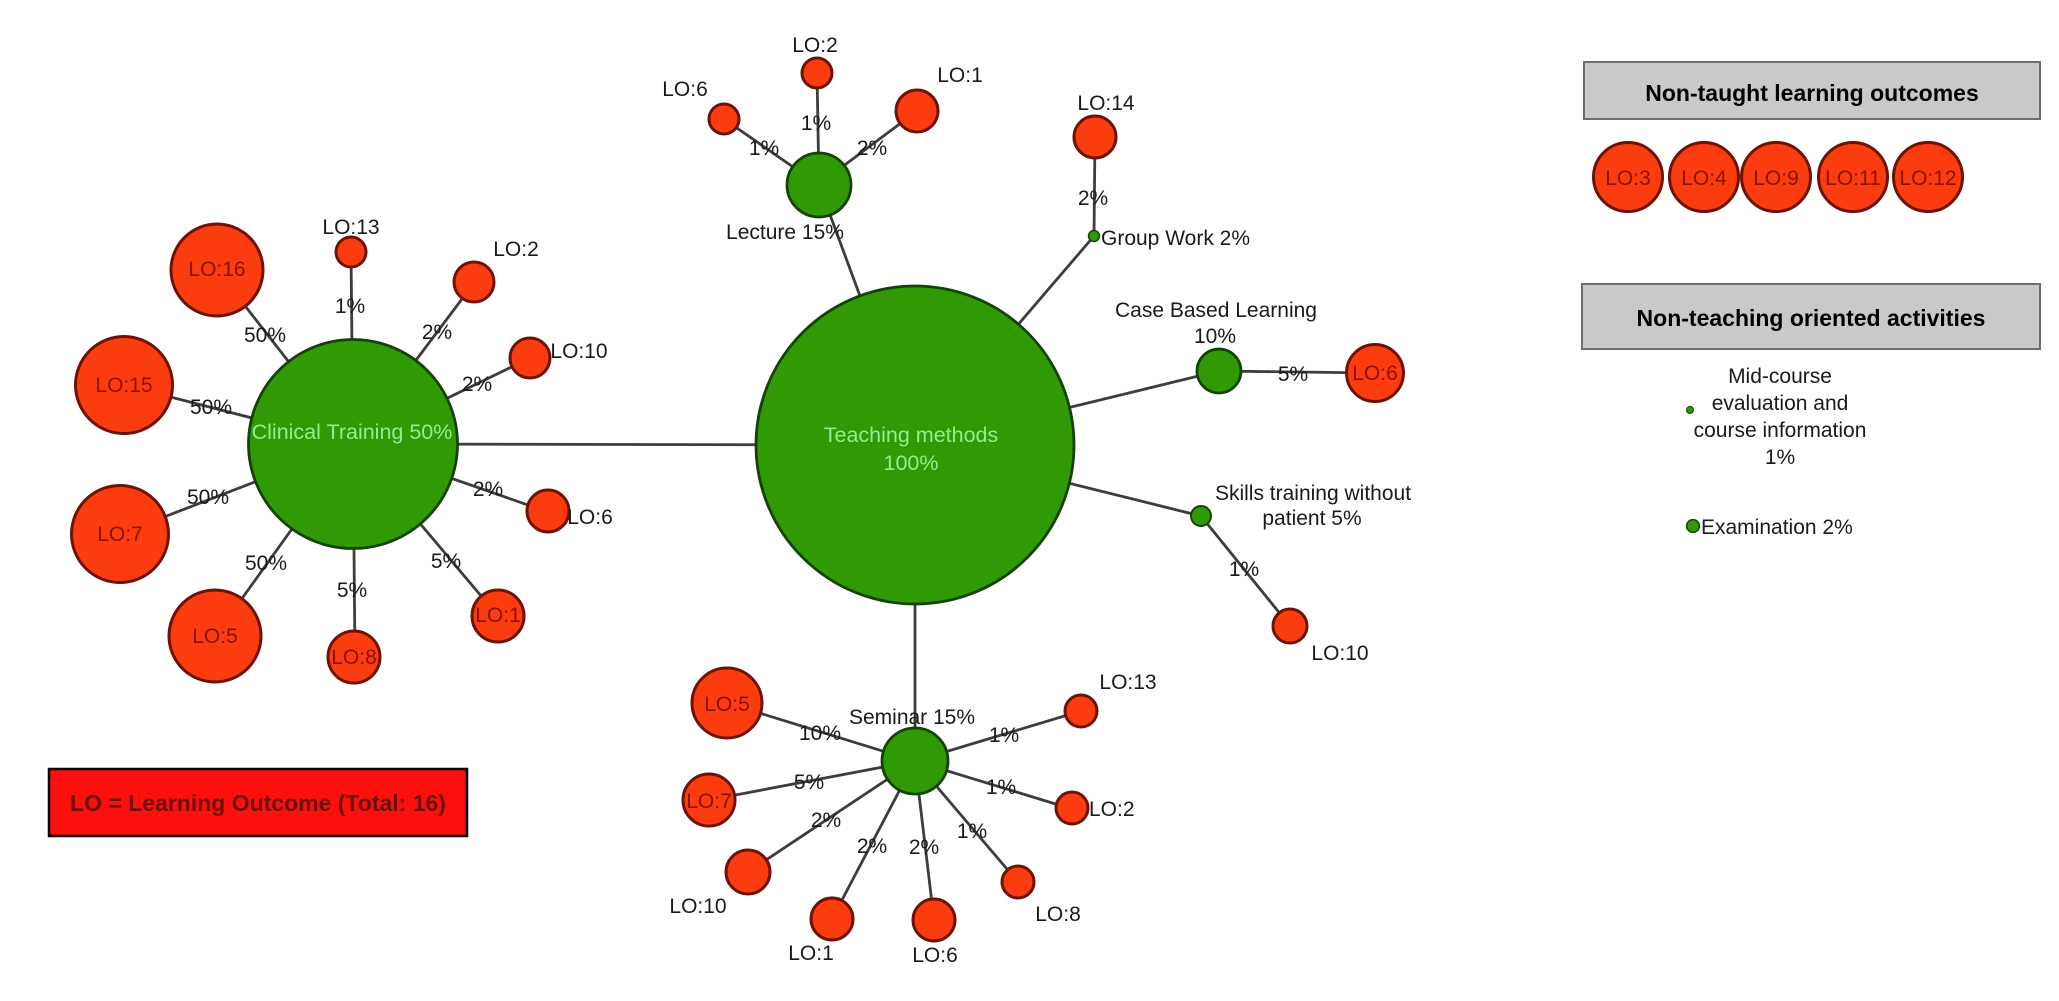 This screenshot has height=1001, width=2059. Describe the element at coordinates (123, 385) in the screenshot. I see `svg-text: LO:15` at that location.